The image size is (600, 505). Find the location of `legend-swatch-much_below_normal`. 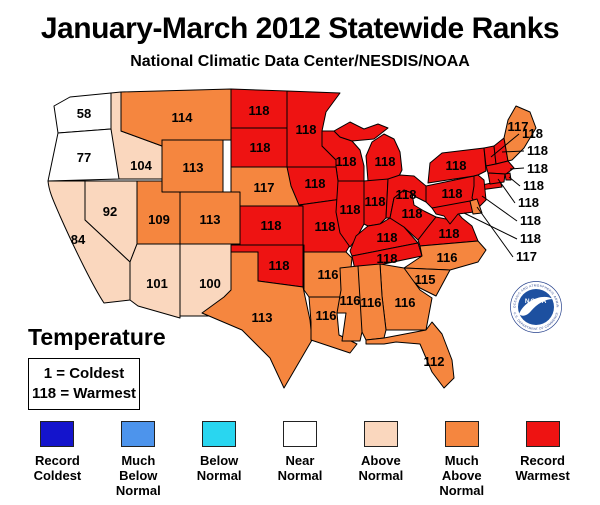

legend-swatch-much_below_normal is located at coordinates (138, 434).